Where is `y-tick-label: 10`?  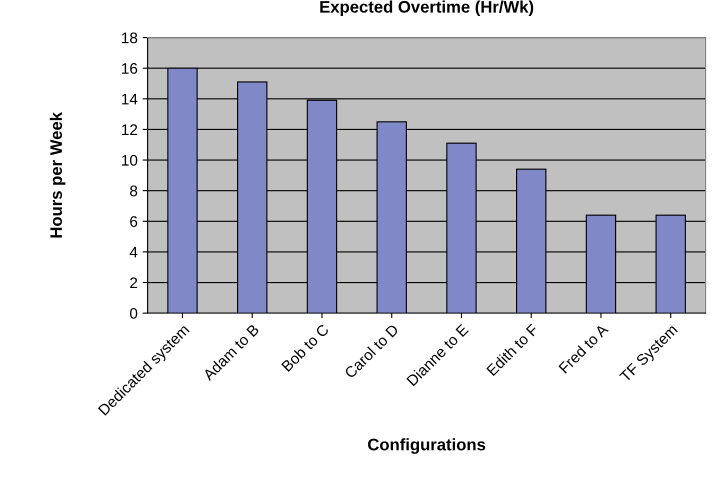 y-tick-label: 10 is located at coordinates (130, 160).